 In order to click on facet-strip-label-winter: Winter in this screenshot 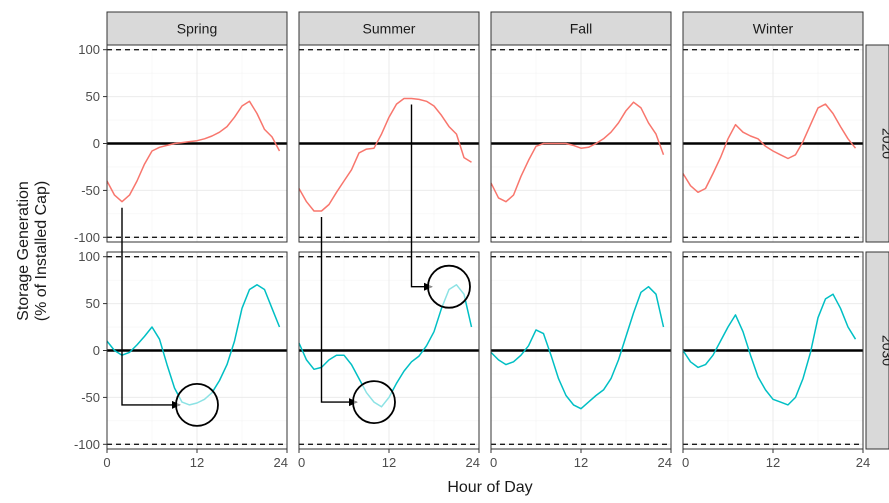, I will do `click(773, 29)`.